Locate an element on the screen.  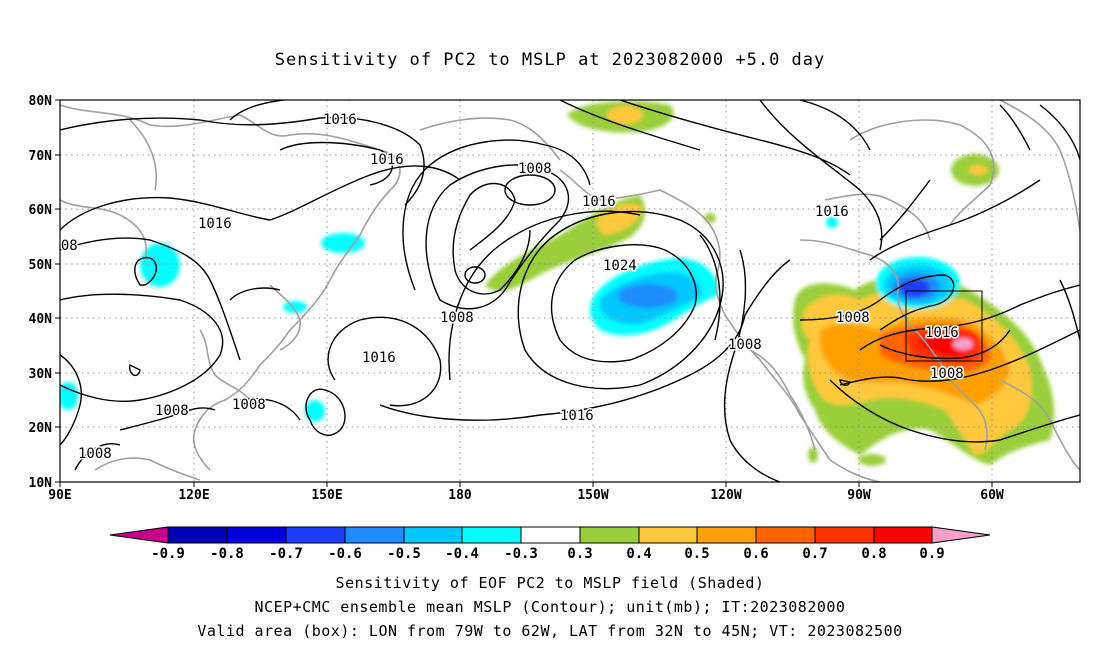
shade-labrador-small is located at coordinates (832, 222).